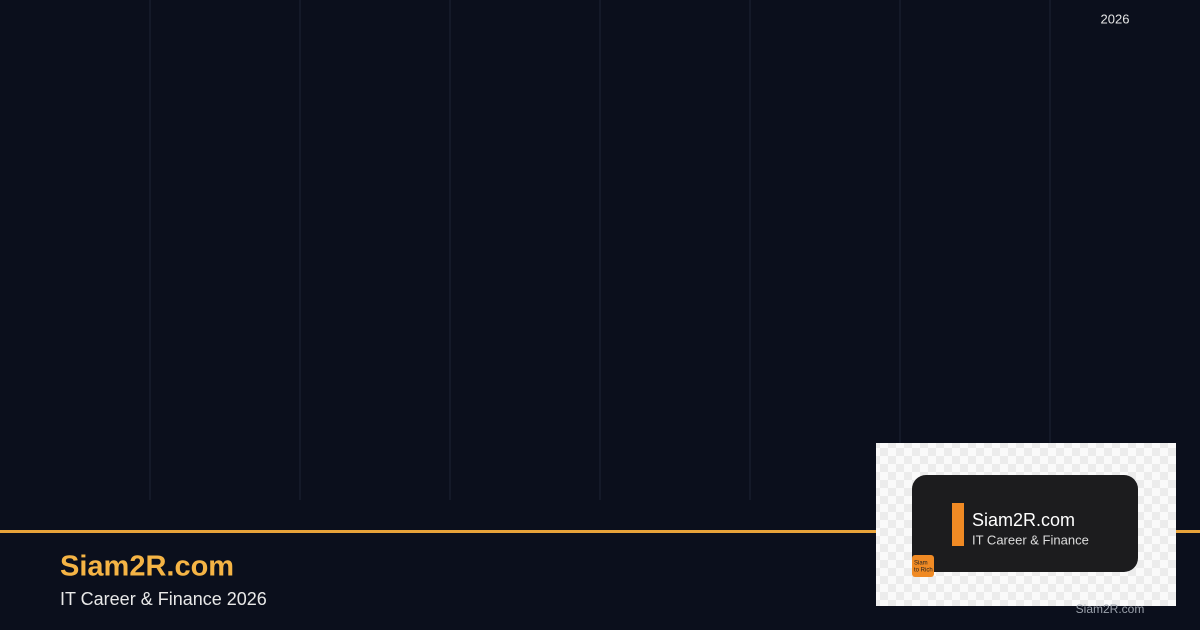 This screenshot has height=630, width=1200. What do you see at coordinates (600, 531) in the screenshot?
I see `divider` at bounding box center [600, 531].